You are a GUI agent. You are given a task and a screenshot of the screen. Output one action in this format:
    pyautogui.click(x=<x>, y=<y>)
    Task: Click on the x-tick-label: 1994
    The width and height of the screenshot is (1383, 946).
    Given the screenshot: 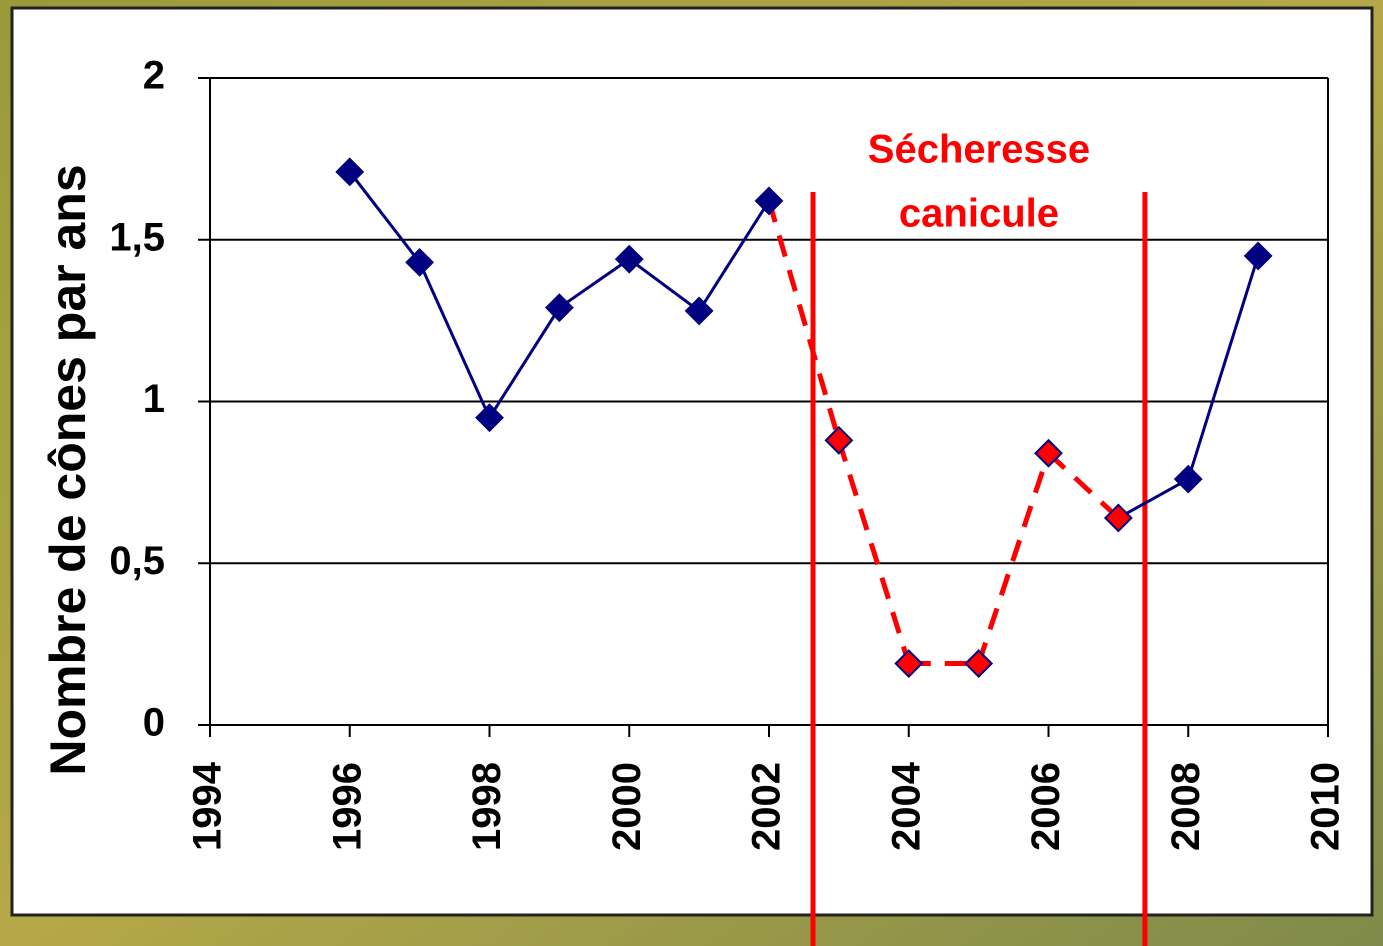 What is the action you would take?
    pyautogui.click(x=208, y=806)
    